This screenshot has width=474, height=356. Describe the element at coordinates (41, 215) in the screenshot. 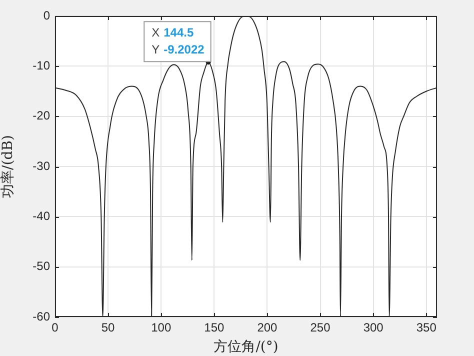

I see `y-tick-label: -40` at that location.